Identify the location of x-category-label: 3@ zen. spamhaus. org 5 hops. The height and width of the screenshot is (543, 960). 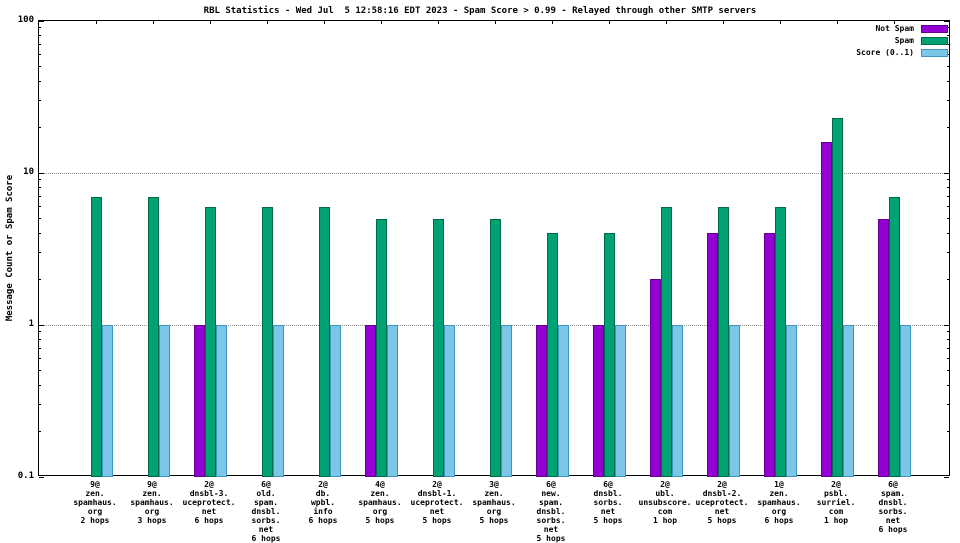
(494, 502).